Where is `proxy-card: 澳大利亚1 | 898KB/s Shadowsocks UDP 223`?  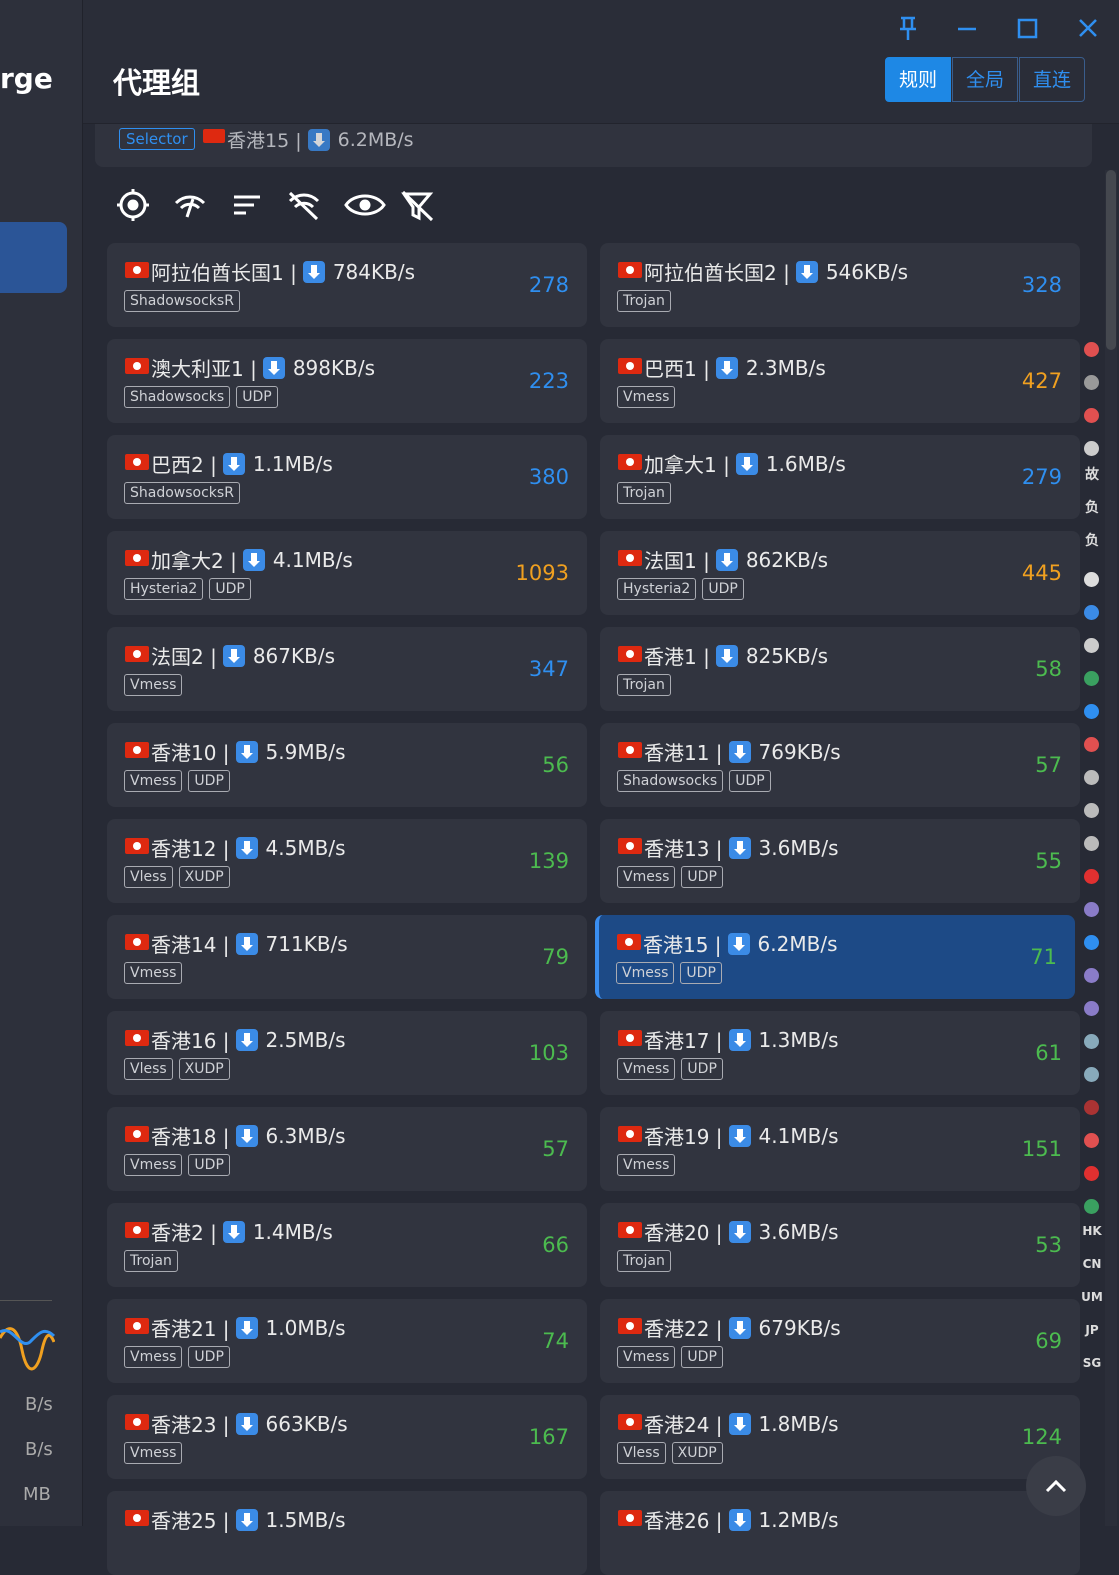
proxy-card: 澳大利亚1 | 898KB/s Shadowsocks UDP 223 is located at coordinates (347, 381).